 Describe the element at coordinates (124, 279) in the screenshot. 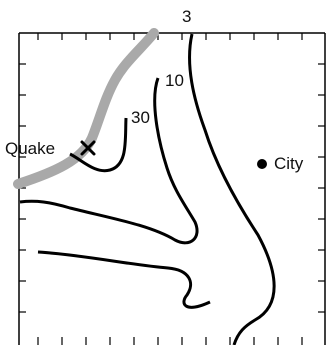

I see `contour-line-10-lower` at that location.